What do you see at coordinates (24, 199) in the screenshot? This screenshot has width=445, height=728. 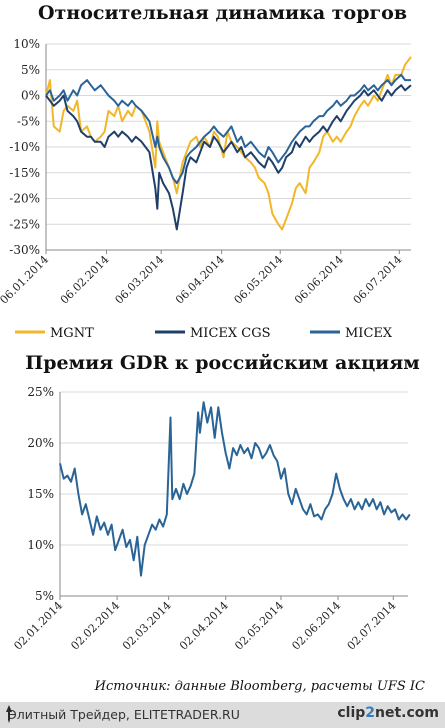 I see `y-tick-label: -20%` at bounding box center [24, 199].